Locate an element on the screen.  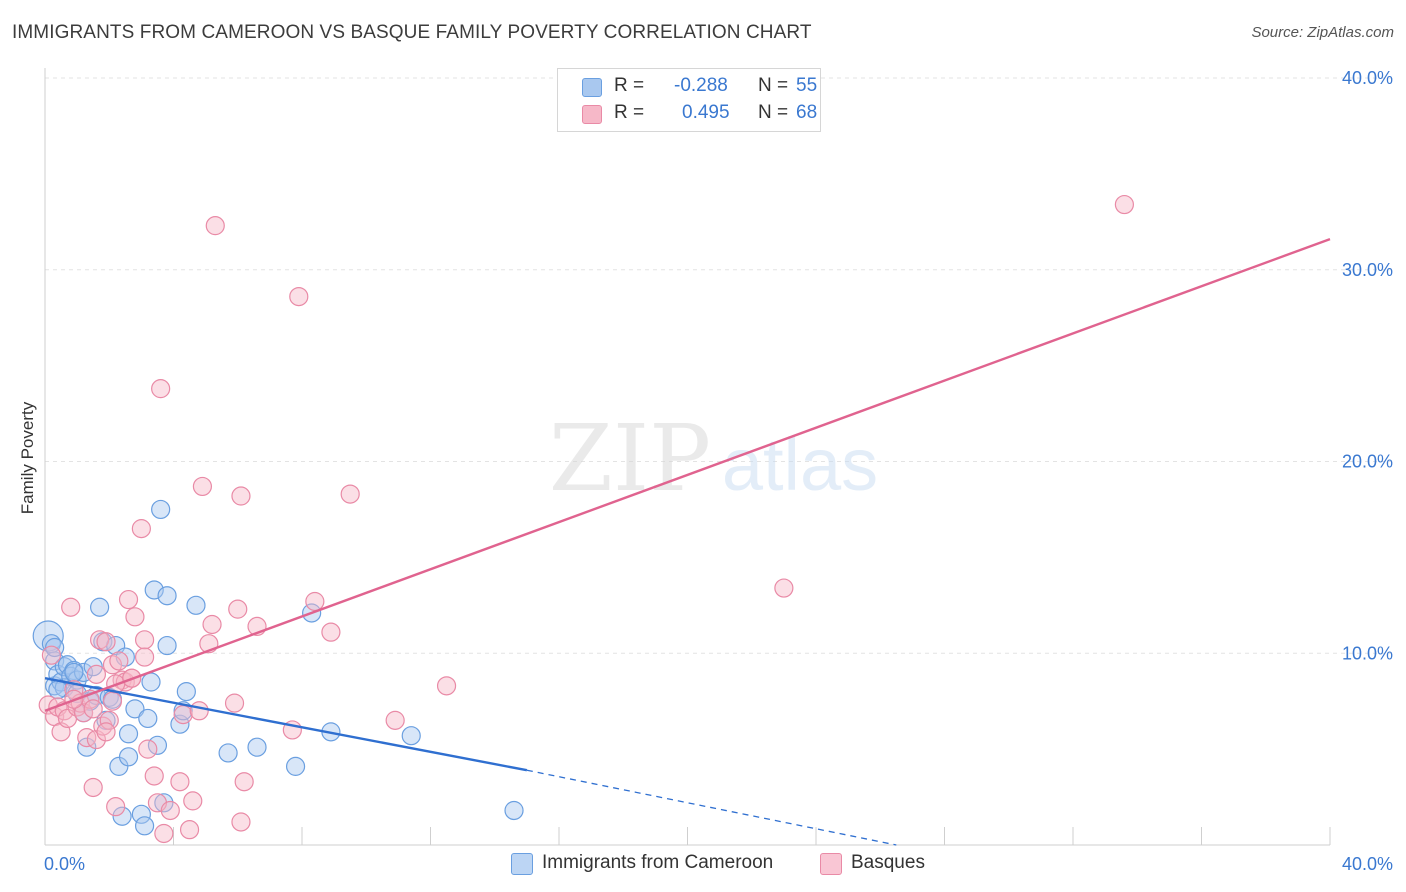
watermark-atlas: atlas is located at coordinates (800, 464).